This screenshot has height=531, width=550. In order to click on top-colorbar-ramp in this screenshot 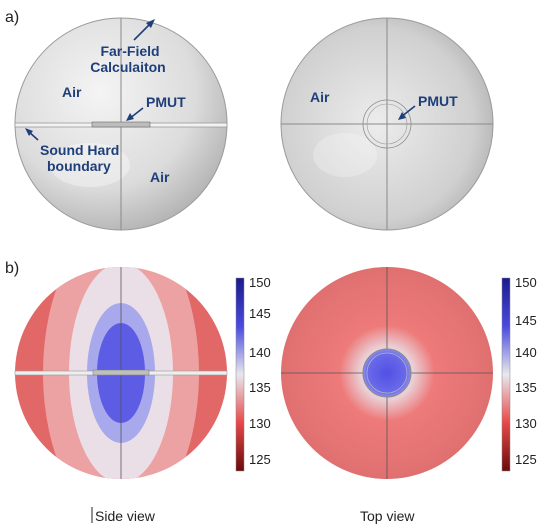, I will do `click(506, 374)`.